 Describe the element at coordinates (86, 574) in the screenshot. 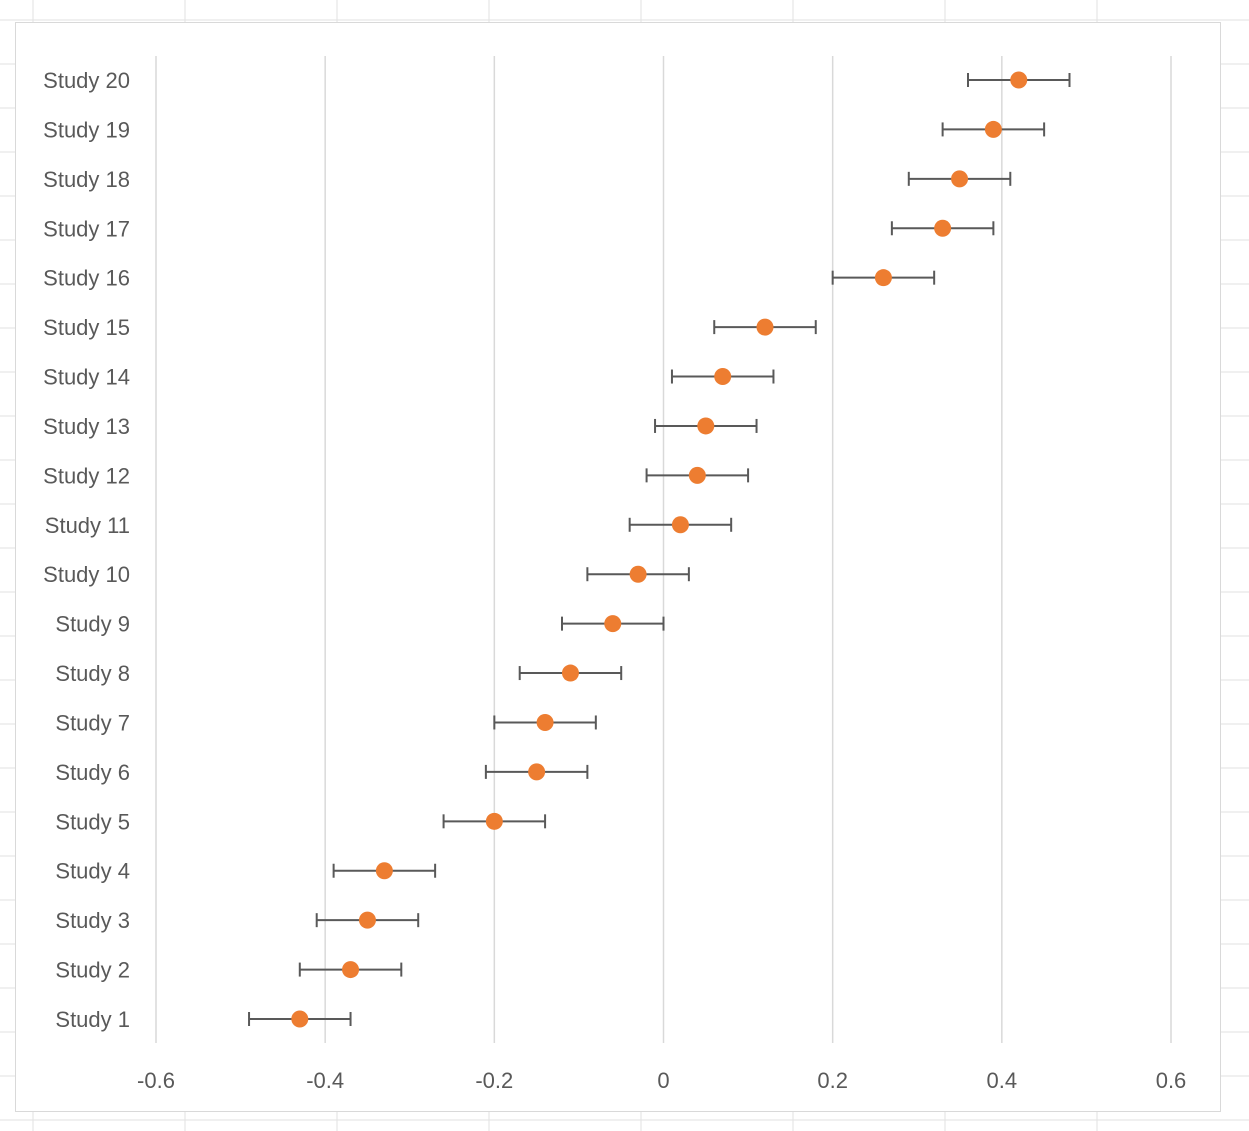

I see `y-category-label: Study 10` at that location.